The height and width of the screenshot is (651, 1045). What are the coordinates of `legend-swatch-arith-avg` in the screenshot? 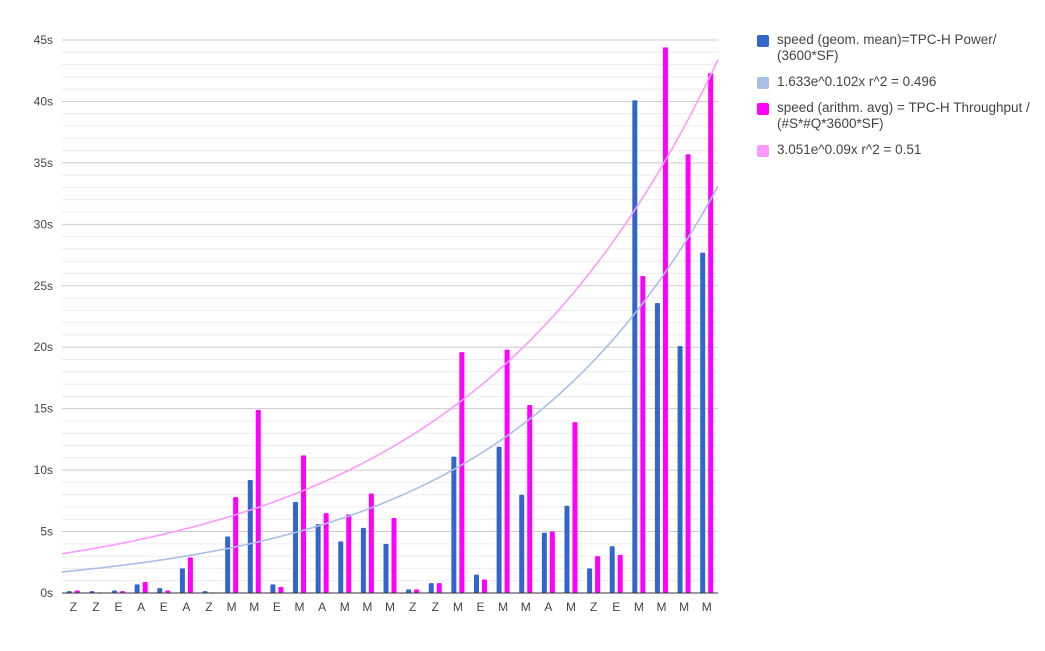 It's located at (763, 109).